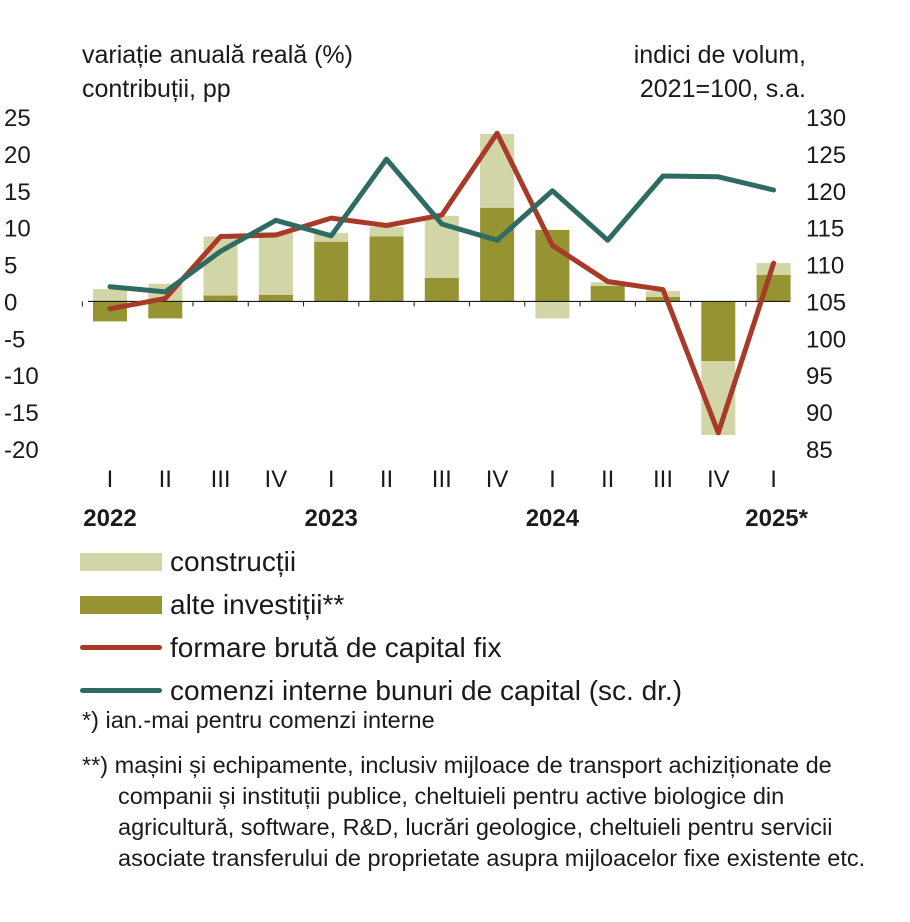 This screenshot has width=910, height=922. I want to click on x-year-label: 2025*, so click(776, 518).